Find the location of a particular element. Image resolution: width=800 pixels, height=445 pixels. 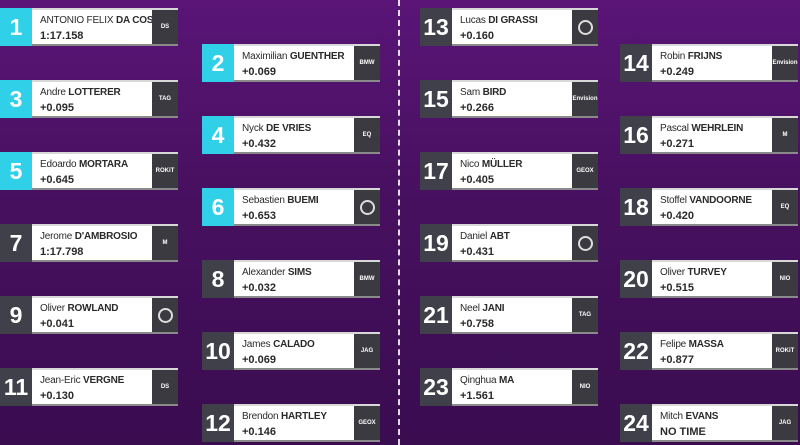

position-number: 12 is located at coordinates (218, 423).